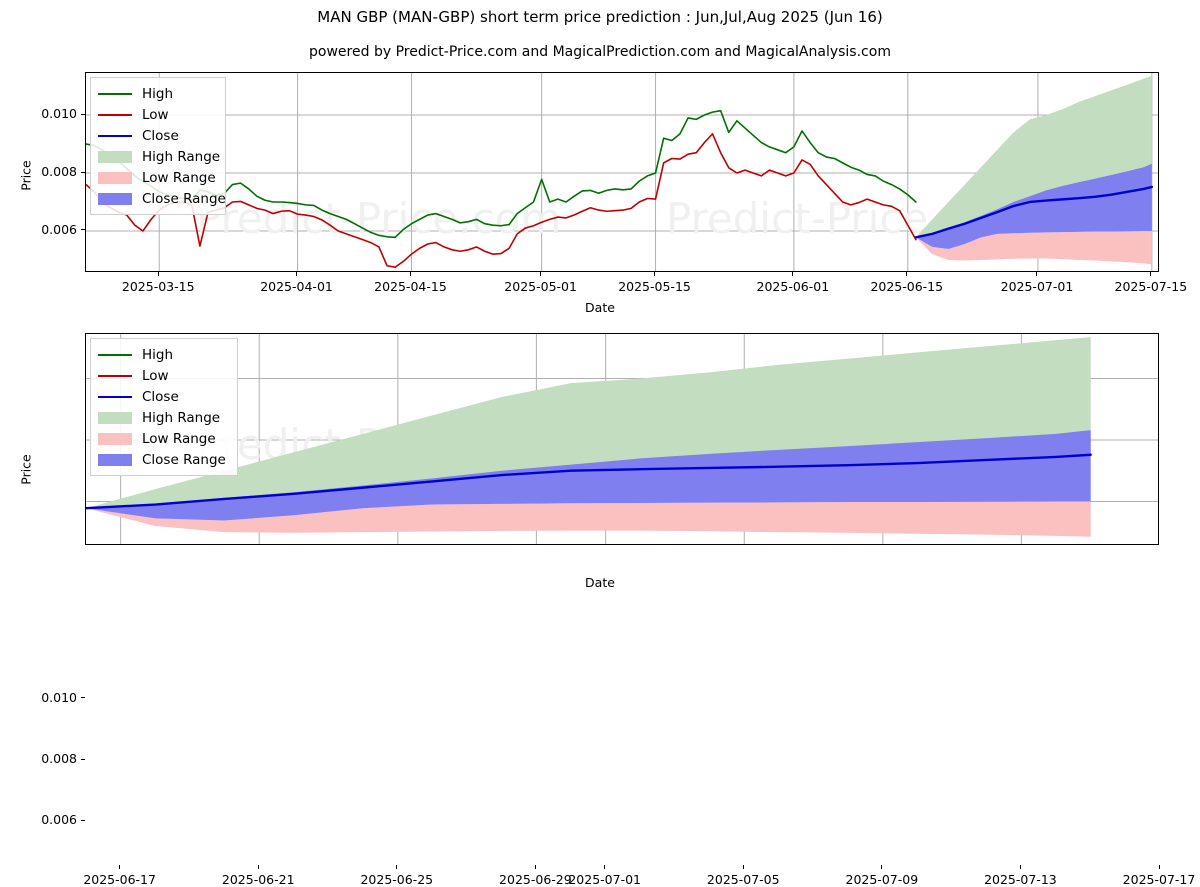  What do you see at coordinates (654, 286) in the screenshot?
I see `top-chart-xtick-label-4: 2025-05-15` at bounding box center [654, 286].